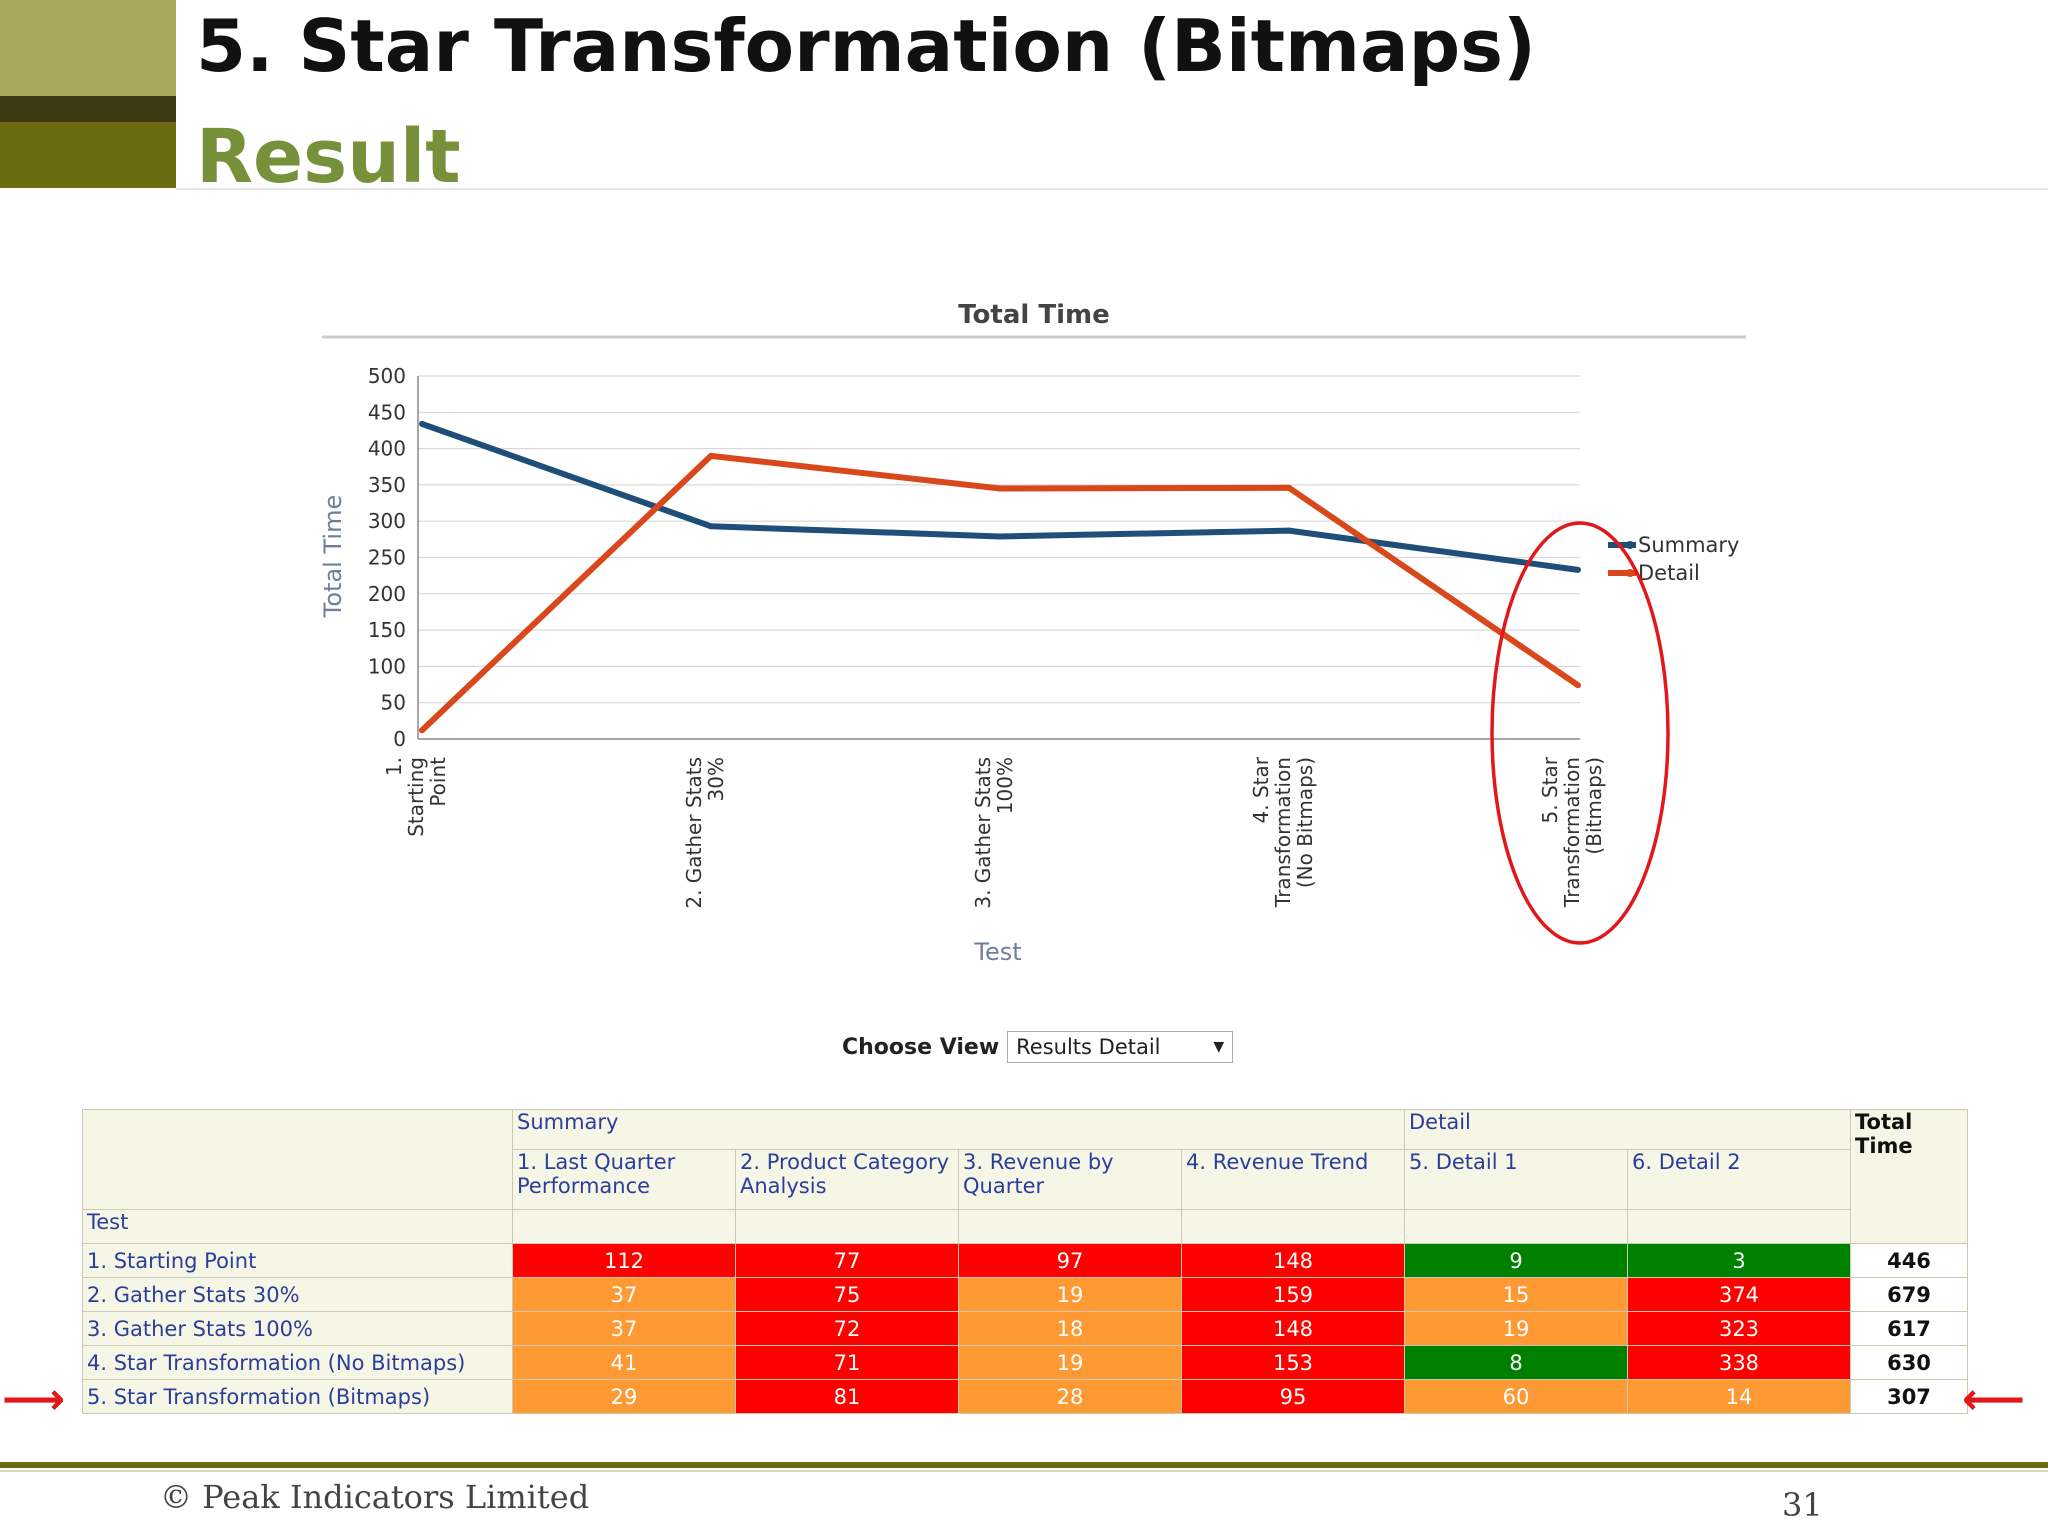  What do you see at coordinates (1088, 1047) in the screenshot?
I see `choose-view-value: Results Detail` at bounding box center [1088, 1047].